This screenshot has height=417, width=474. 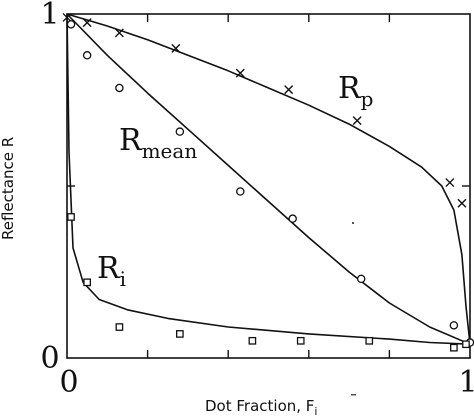 I want to click on x-axis-label: Dot Fraction, Fi, so click(x=261, y=407).